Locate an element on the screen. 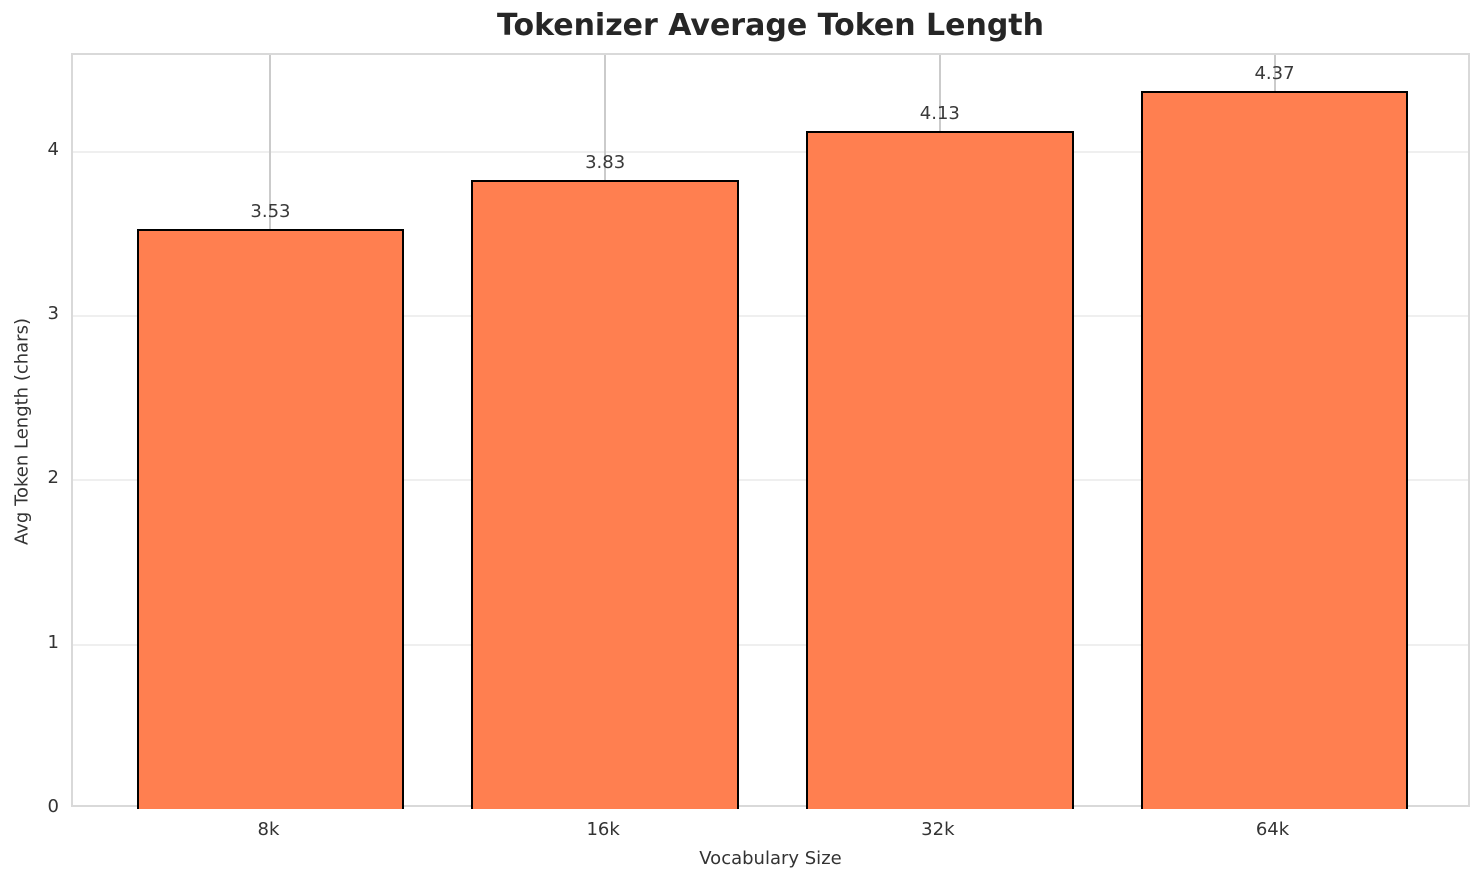 This screenshot has height=885, width=1483. x-tick-label-16k: 16k is located at coordinates (603, 829).